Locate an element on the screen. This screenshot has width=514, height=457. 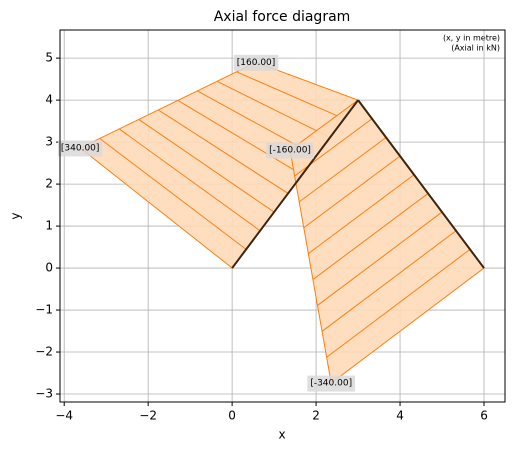
y-tick-label: −3 is located at coordinates (44, 394).